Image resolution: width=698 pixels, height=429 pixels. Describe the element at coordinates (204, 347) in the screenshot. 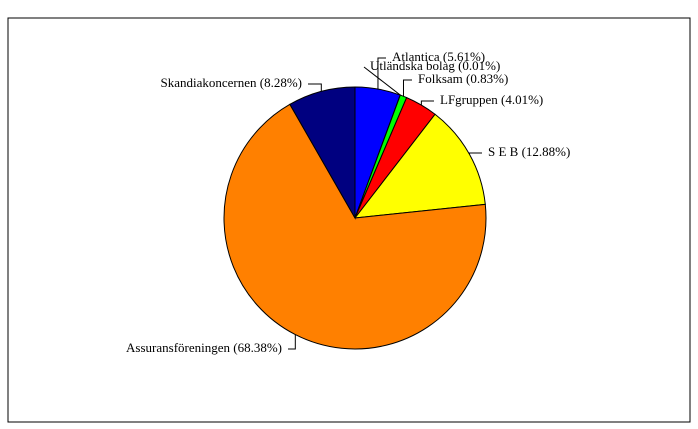

I see `slice-label: Assuransföreningen (68.38%)` at that location.